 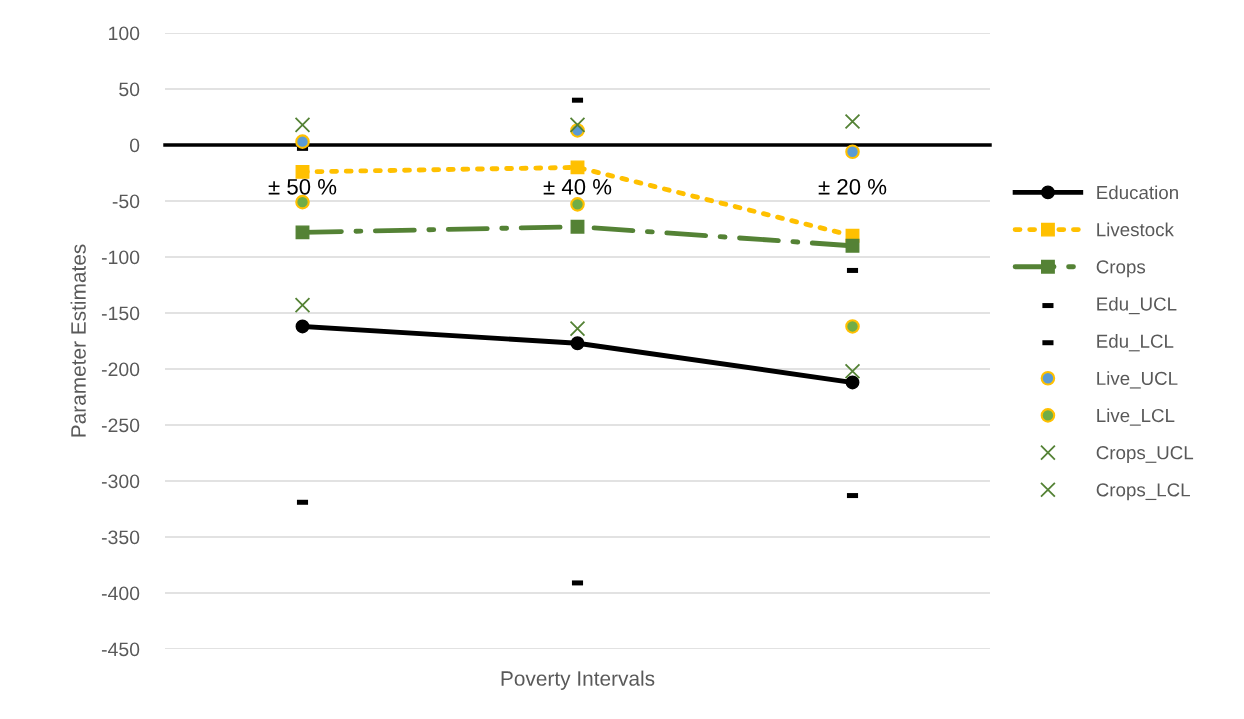 What do you see at coordinates (1143, 492) in the screenshot?
I see `legend-label: Crops_LCL` at bounding box center [1143, 492].